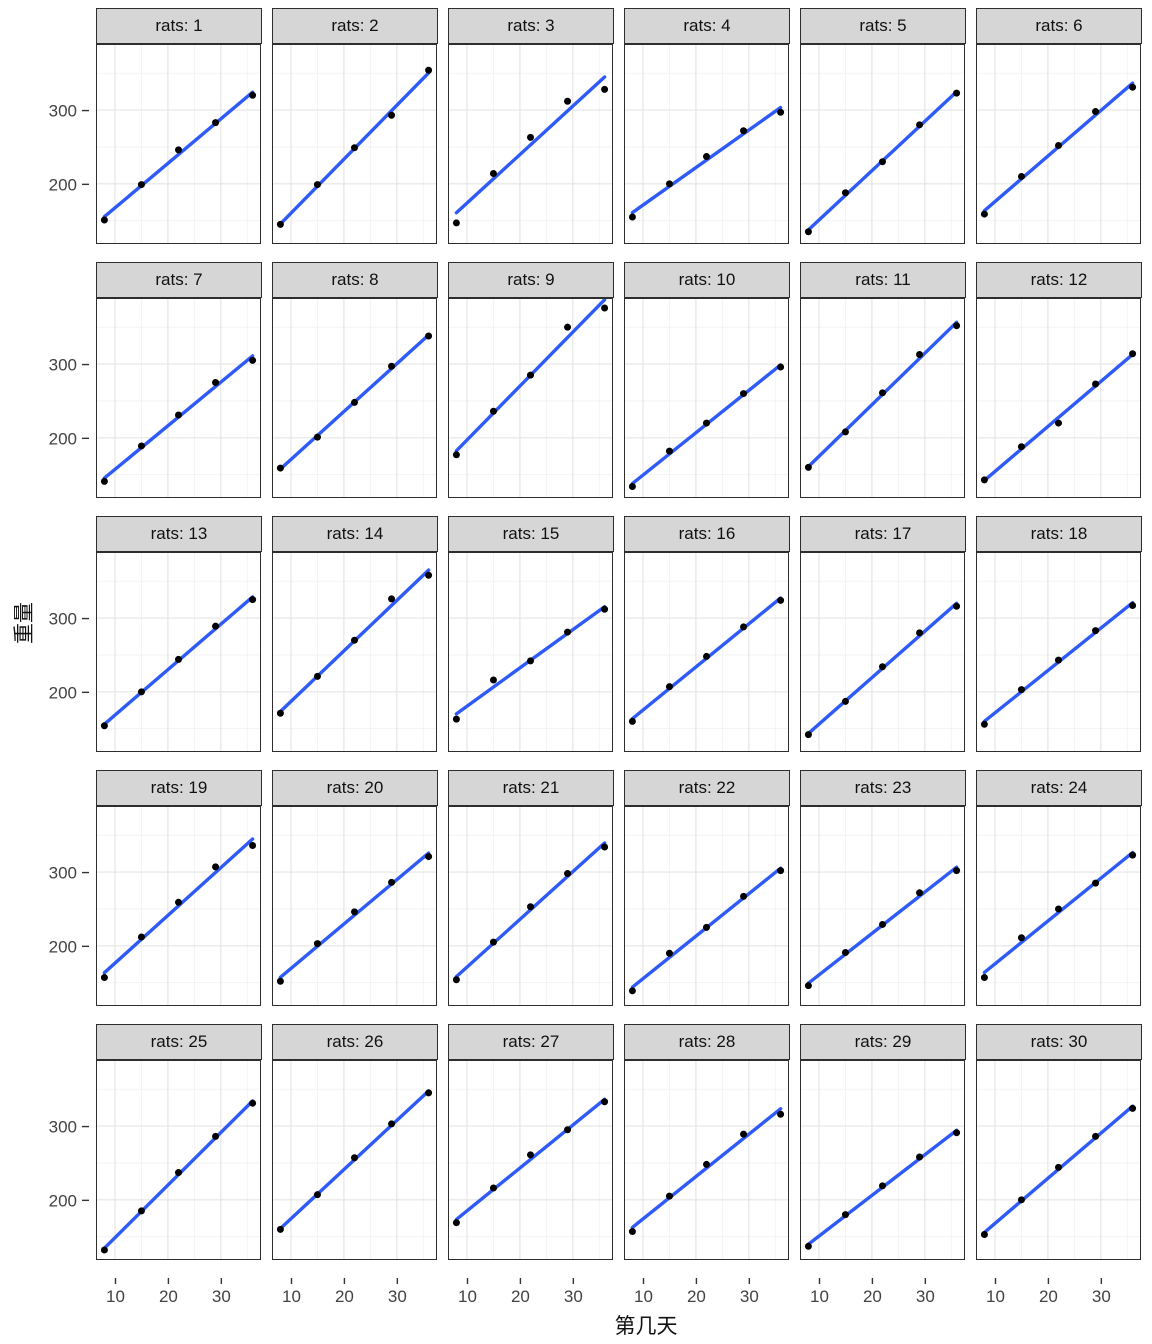 Image resolution: width=1152 pixels, height=1344 pixels. I want to click on facet-panel-17: rats: 17, so click(883, 634).